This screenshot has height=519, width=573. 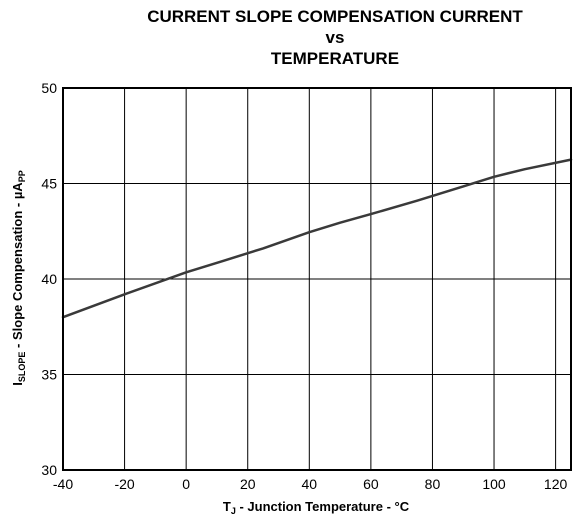 I want to click on y-tick-label: 30, so click(x=49, y=470).